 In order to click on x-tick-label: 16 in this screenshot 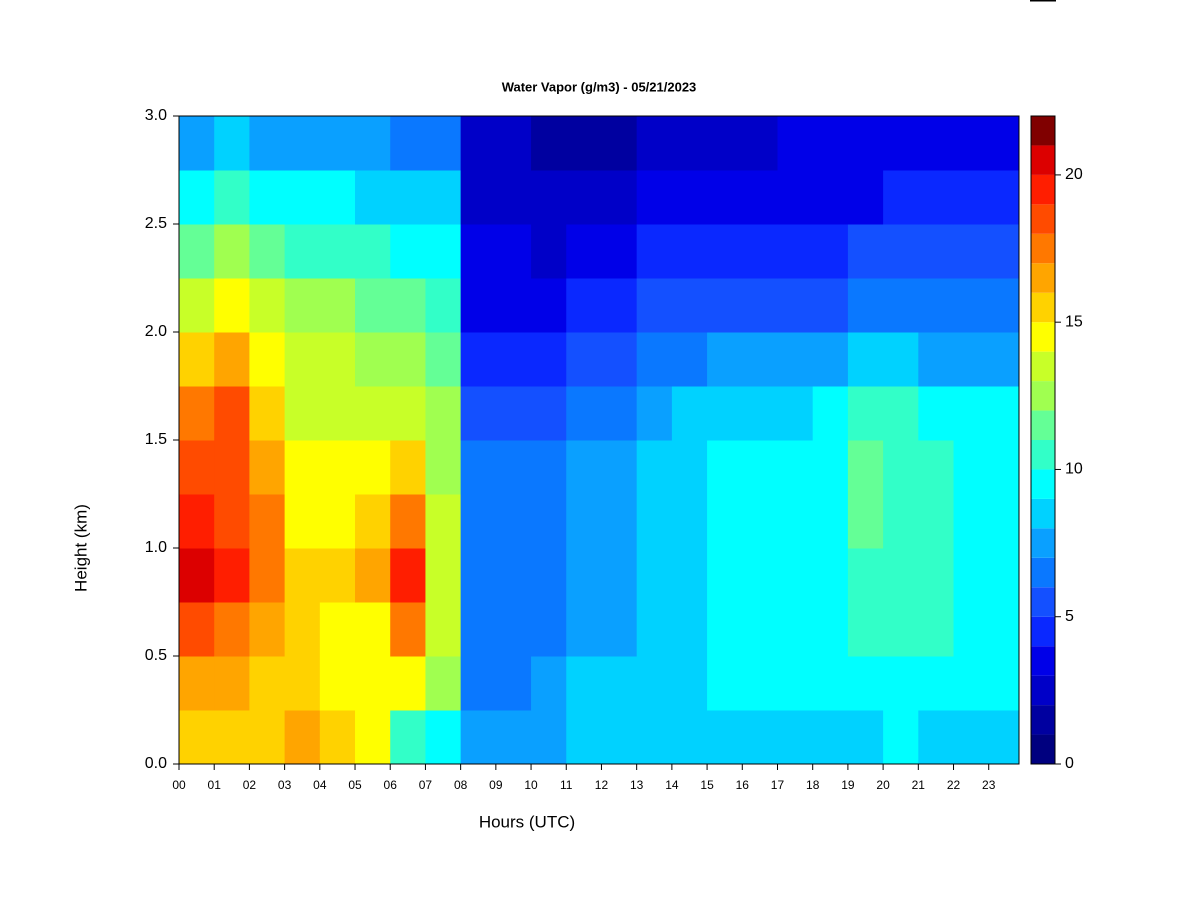, I will do `click(743, 785)`.